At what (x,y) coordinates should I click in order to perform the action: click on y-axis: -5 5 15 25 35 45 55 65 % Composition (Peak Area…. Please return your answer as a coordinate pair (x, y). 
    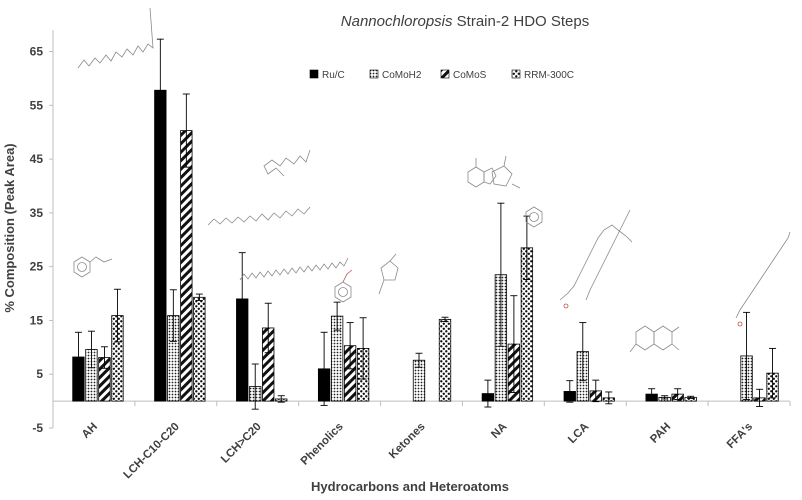
    Looking at the image, I should click on (28, 232).